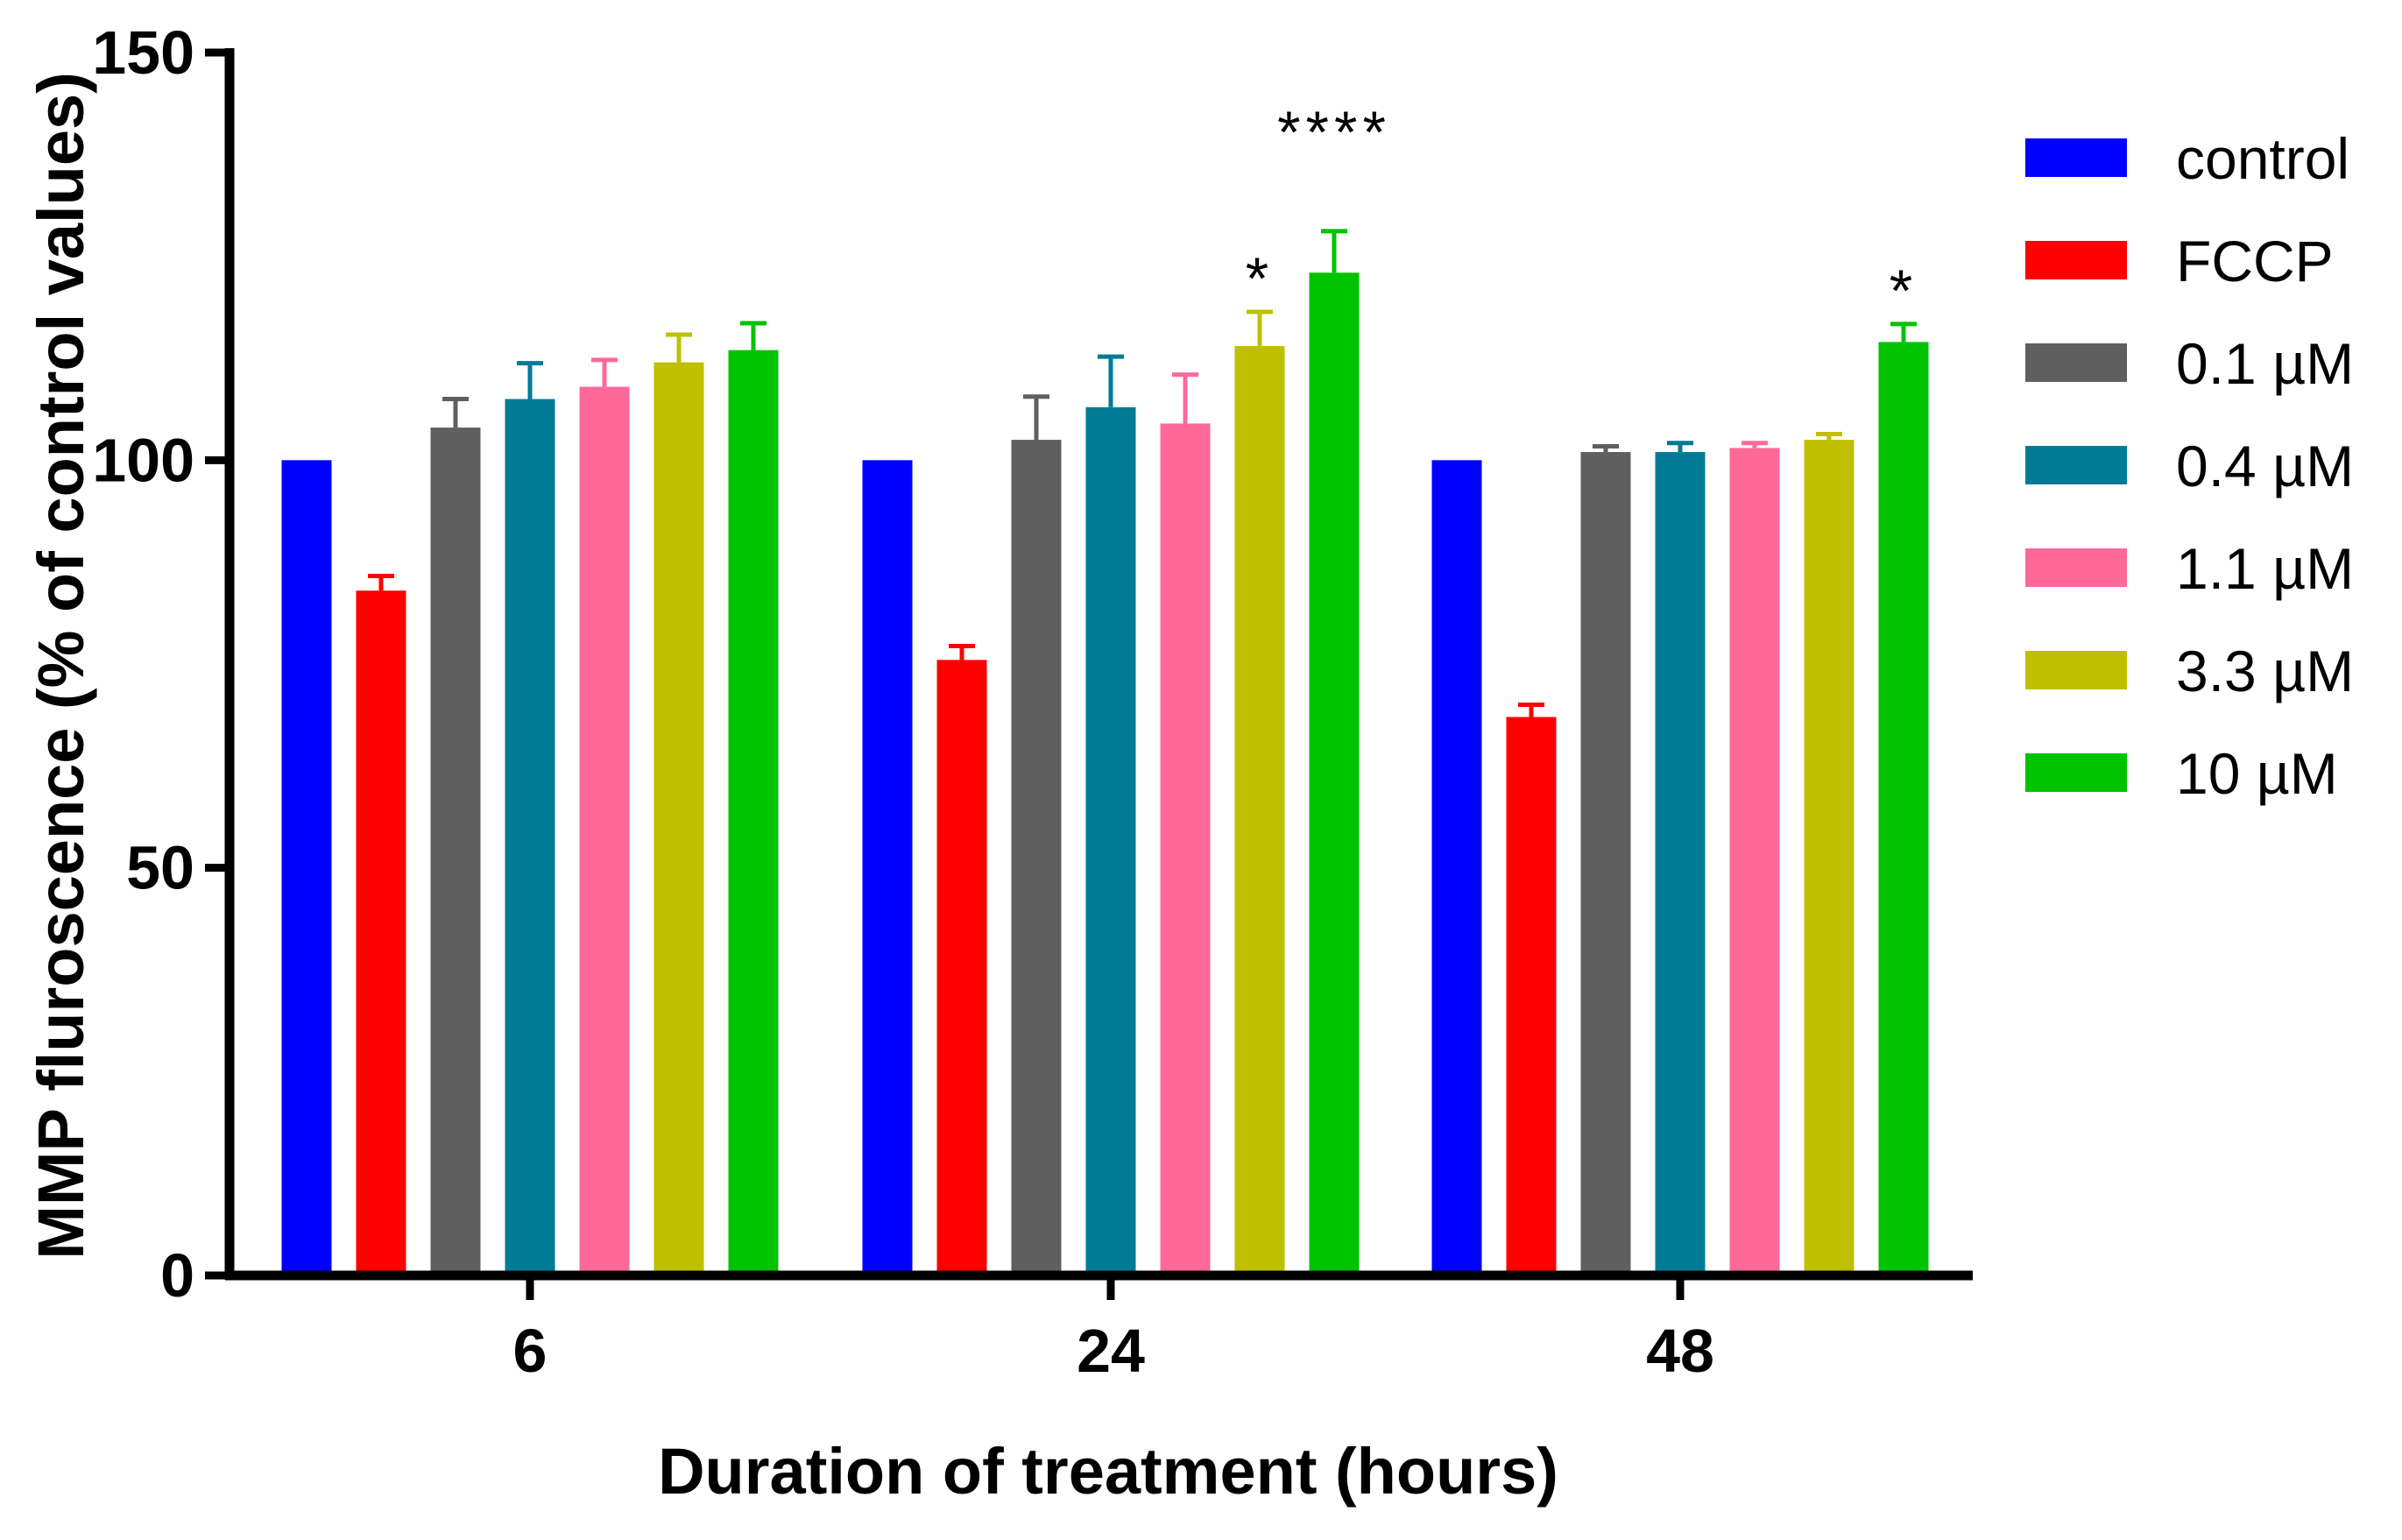 The width and height of the screenshot is (2402, 1540). What do you see at coordinates (2262, 158) in the screenshot?
I see `legend-label-control: control` at bounding box center [2262, 158].